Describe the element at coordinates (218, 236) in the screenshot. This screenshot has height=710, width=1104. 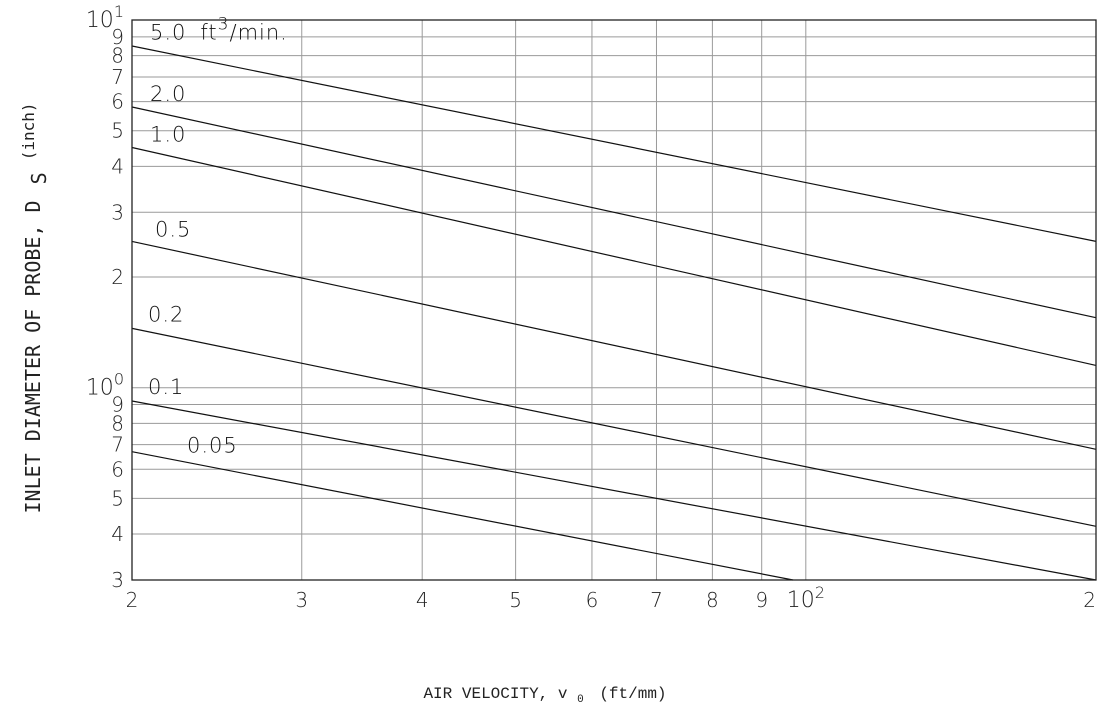
I see `curve-labels: 5.0 ft3/min. 2.0 1.0 0.5 0.2 0.1 0.05` at that location.